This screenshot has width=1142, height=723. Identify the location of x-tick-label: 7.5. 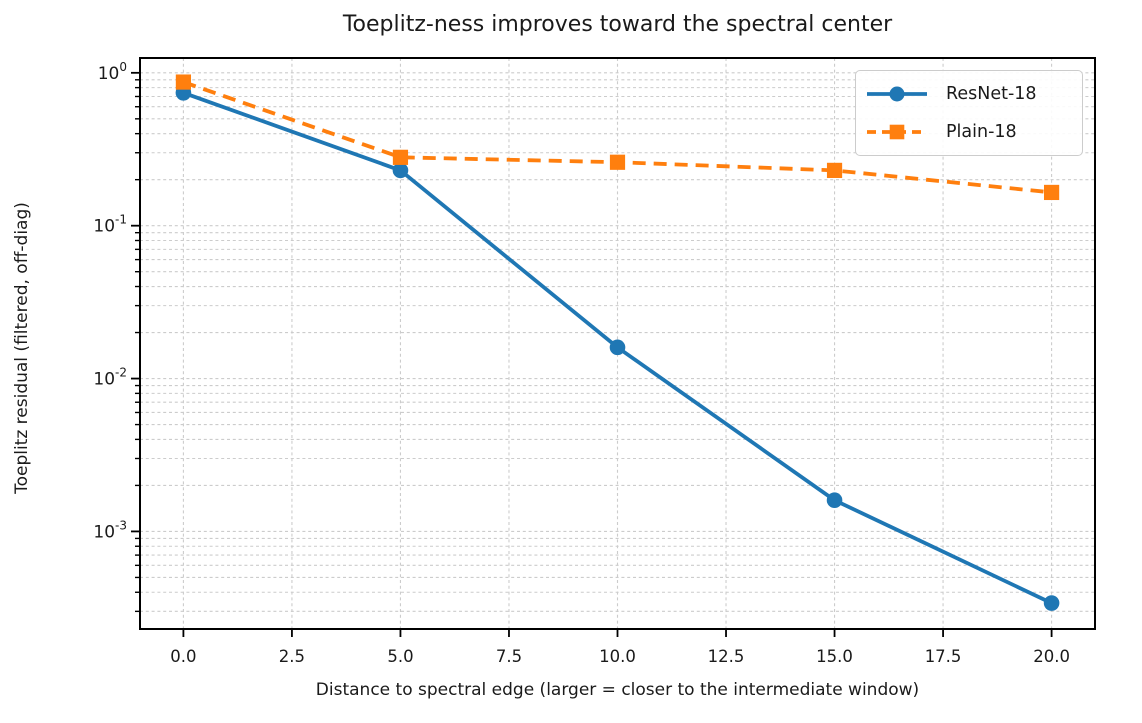
(509, 656).